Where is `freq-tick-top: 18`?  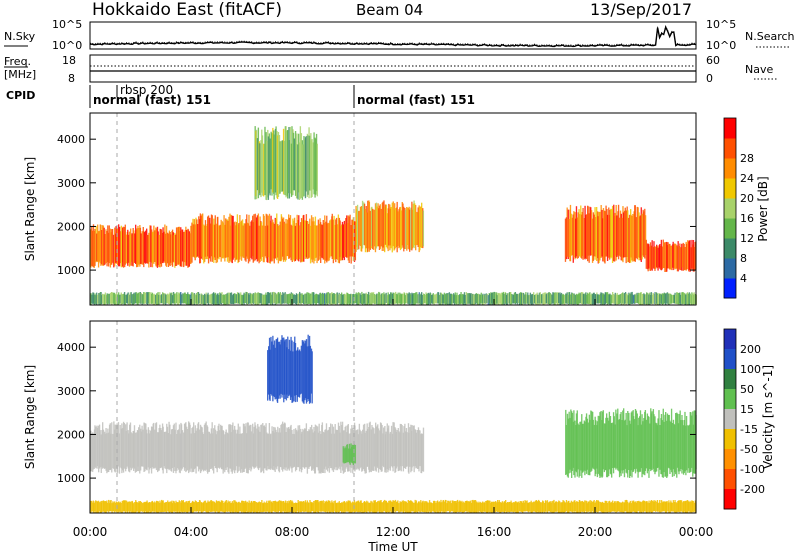
freq-tick-top: 18 is located at coordinates (69, 60).